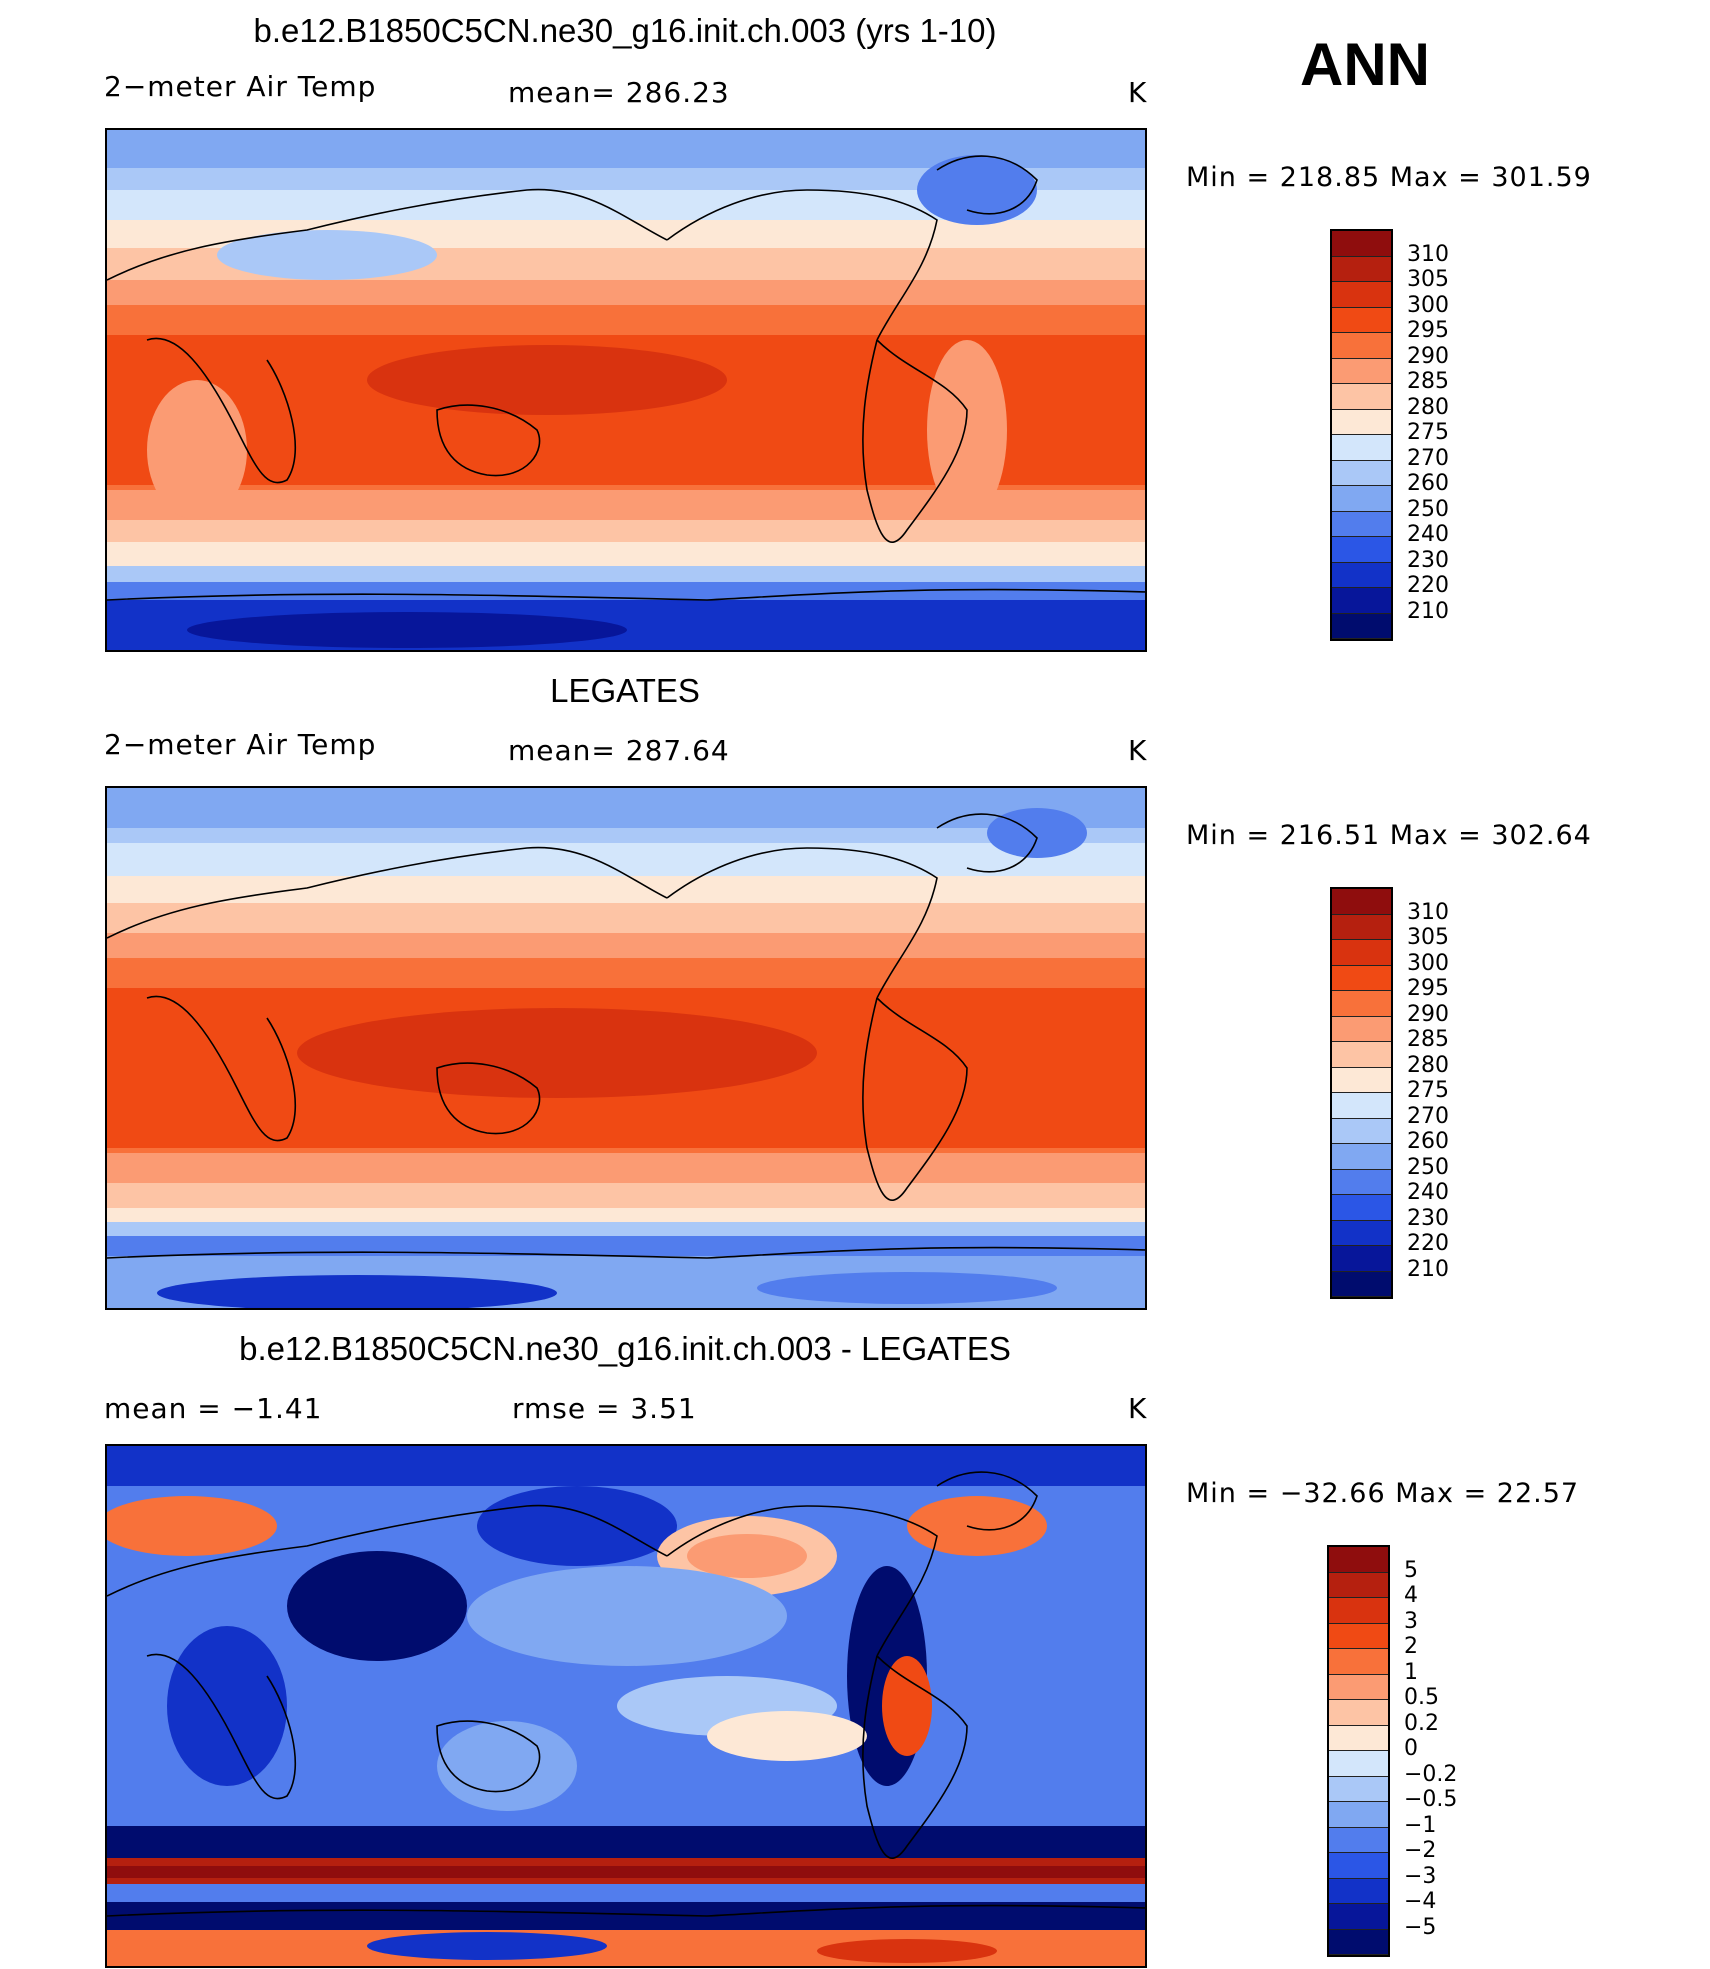 This screenshot has width=1710, height=1969. I want to click on colorbar-tick-label: 0.2, so click(1421, 1723).